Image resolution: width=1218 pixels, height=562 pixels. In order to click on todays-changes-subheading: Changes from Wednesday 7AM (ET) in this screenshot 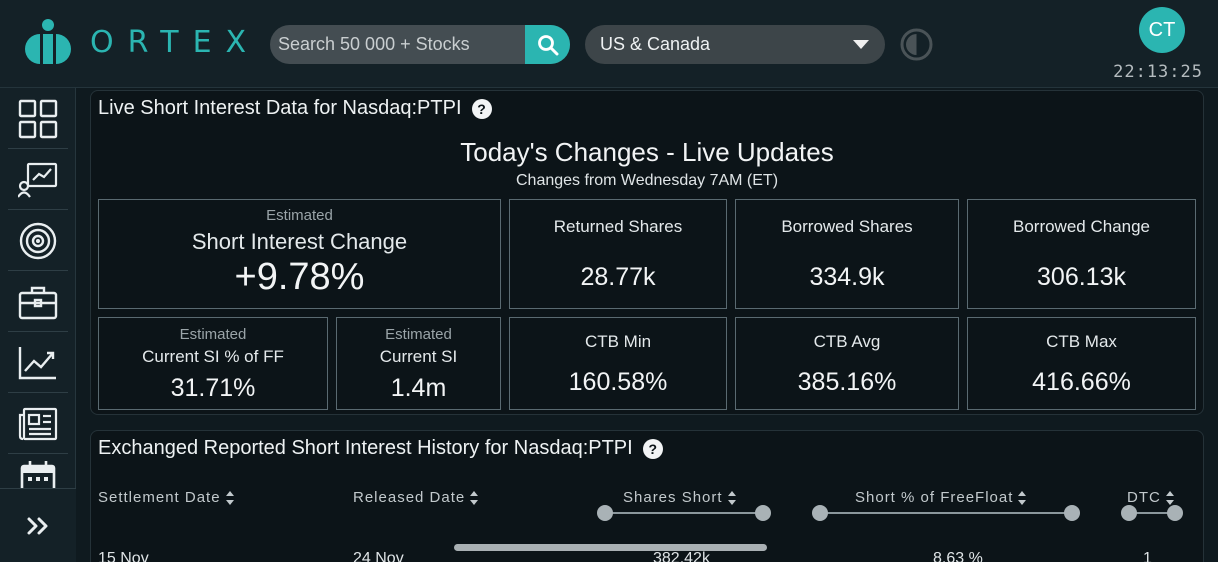, I will do `click(647, 180)`.